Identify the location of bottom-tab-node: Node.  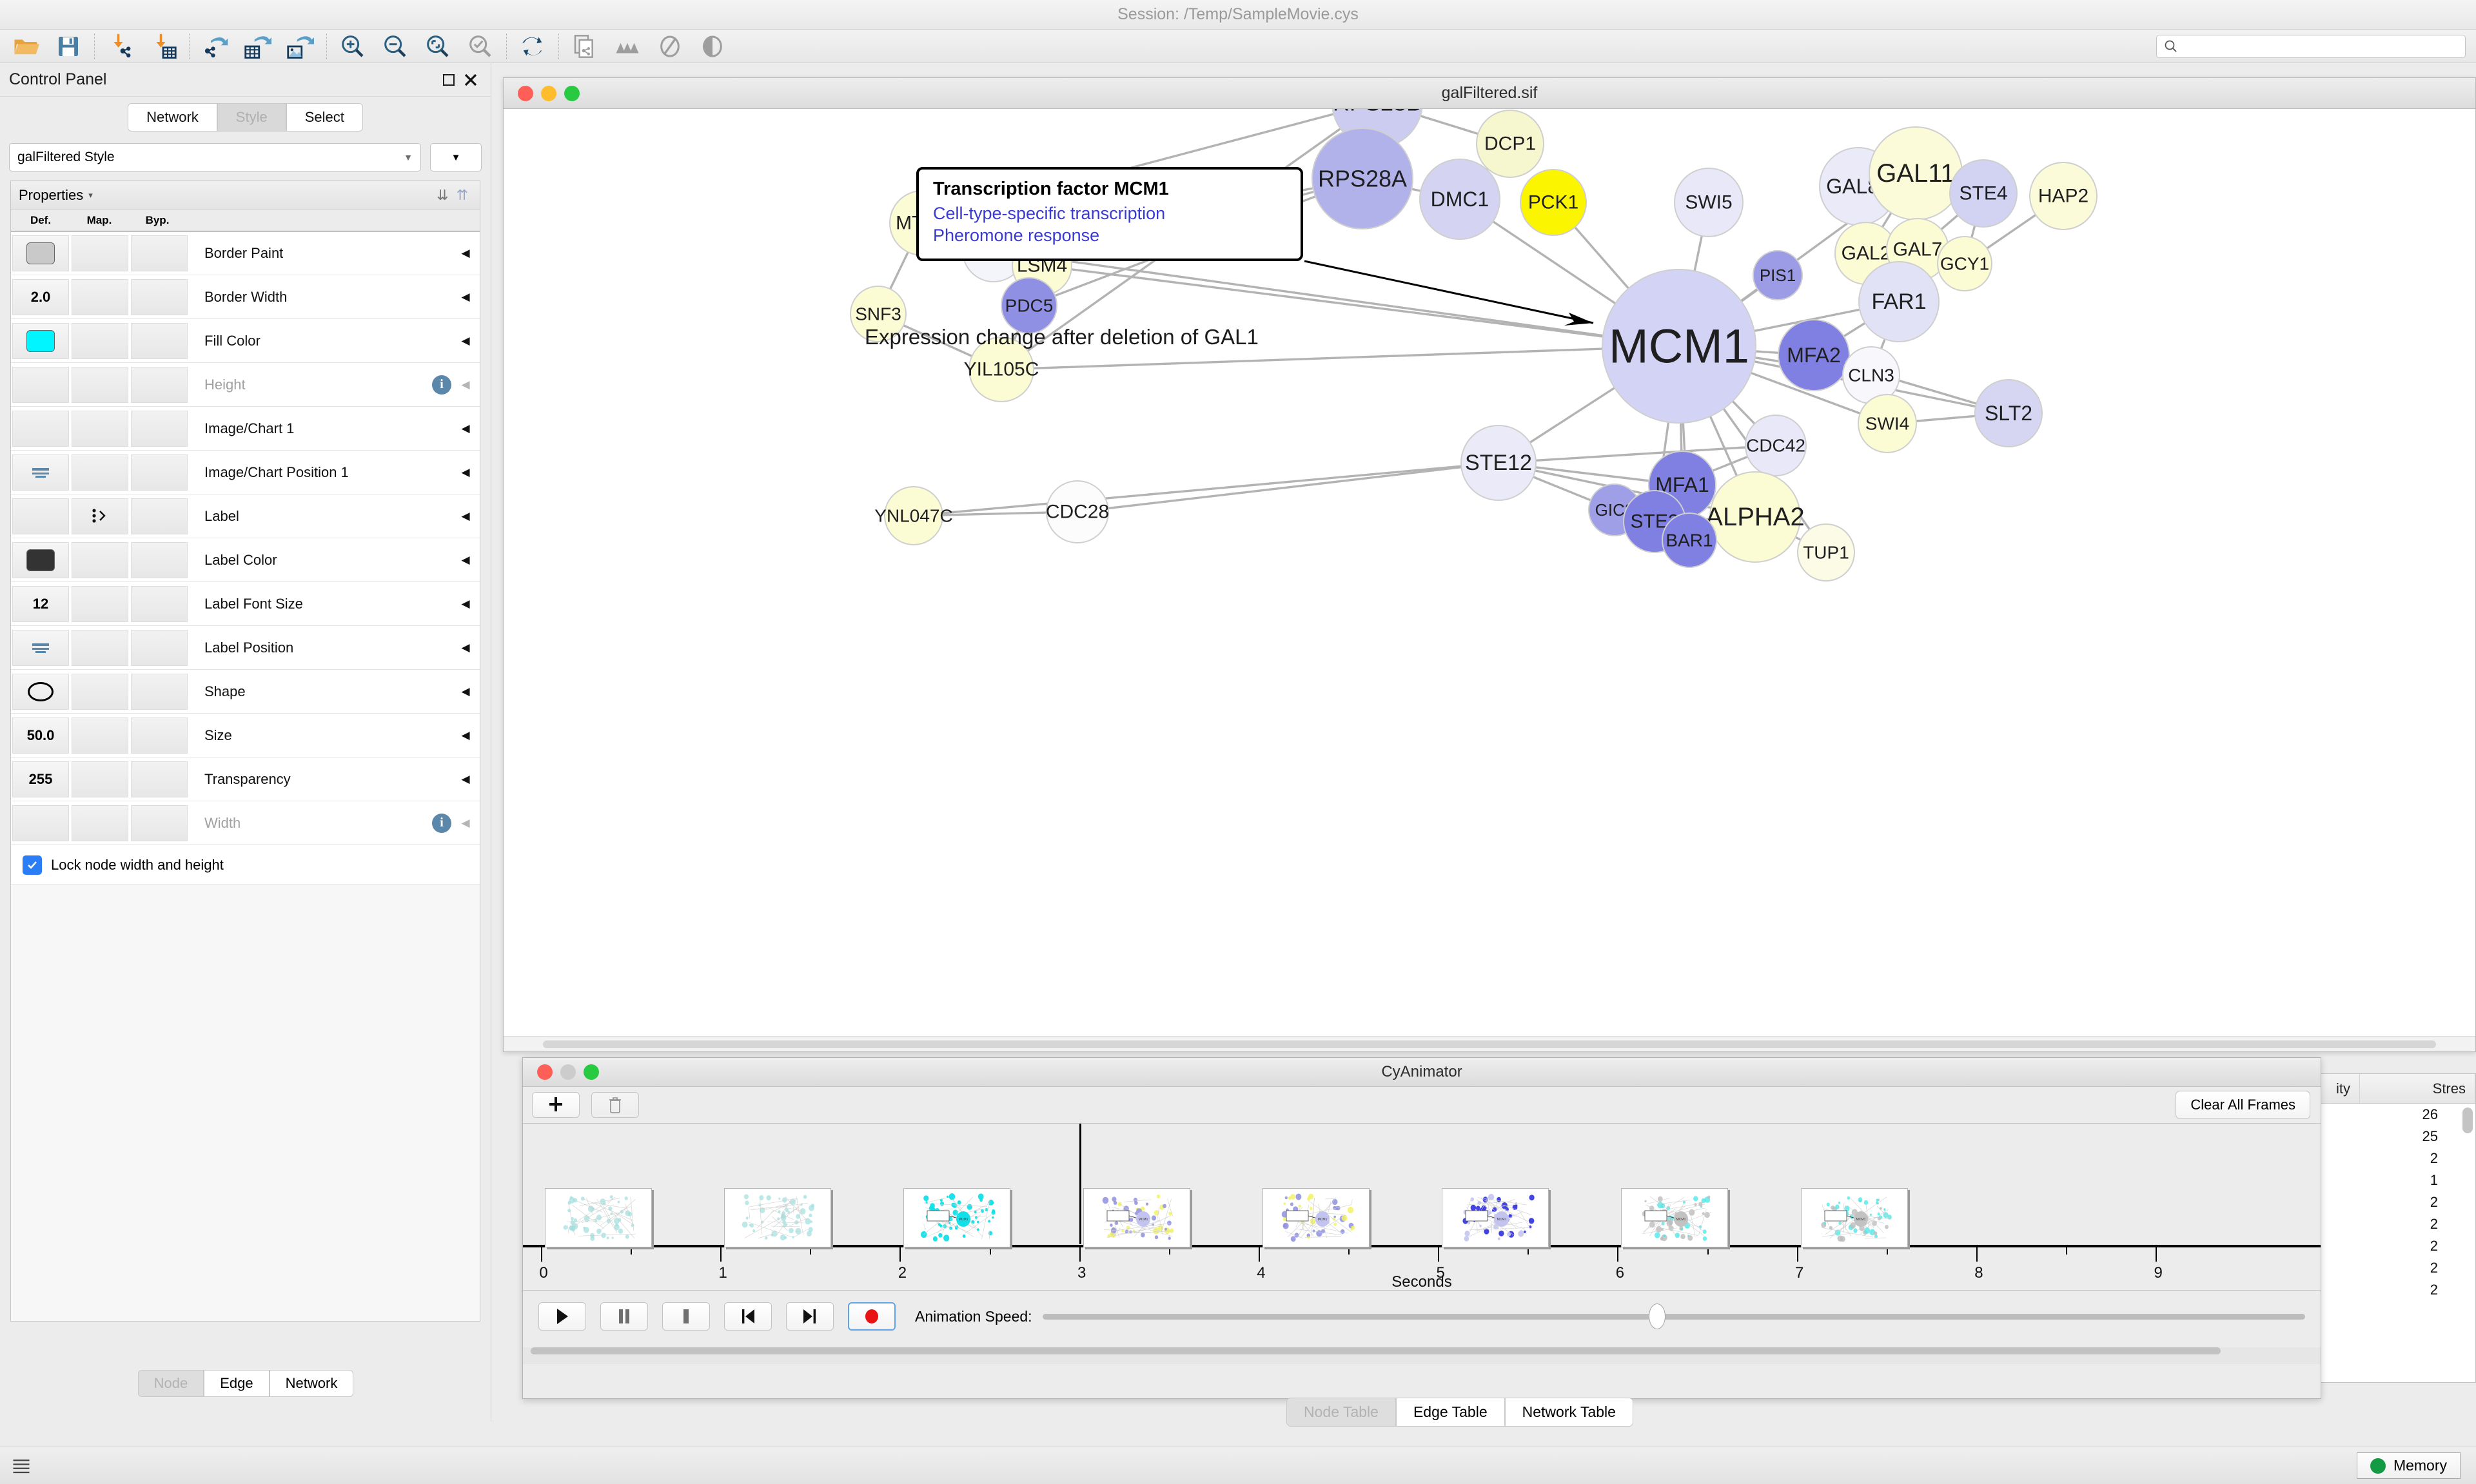
(170, 1383).